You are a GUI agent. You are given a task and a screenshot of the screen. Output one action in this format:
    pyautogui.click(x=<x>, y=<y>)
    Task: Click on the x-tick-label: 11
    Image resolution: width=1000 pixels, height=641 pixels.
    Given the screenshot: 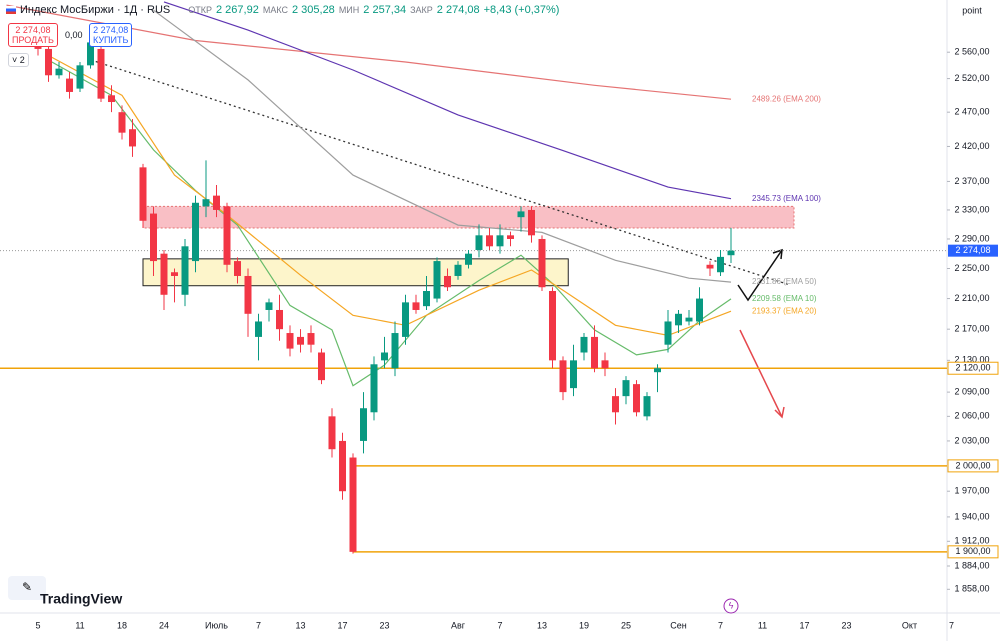 What is the action you would take?
    pyautogui.click(x=79, y=625)
    